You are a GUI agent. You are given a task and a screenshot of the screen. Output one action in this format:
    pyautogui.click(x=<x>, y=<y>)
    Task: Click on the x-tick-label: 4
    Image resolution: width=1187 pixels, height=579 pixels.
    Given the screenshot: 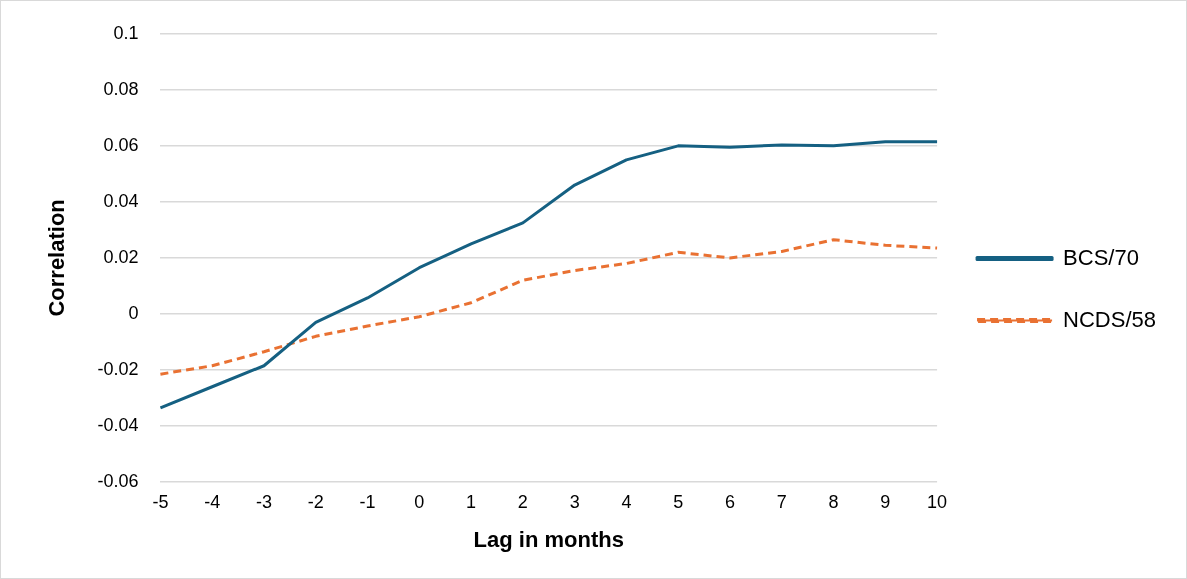 What is the action you would take?
    pyautogui.click(x=626, y=501)
    